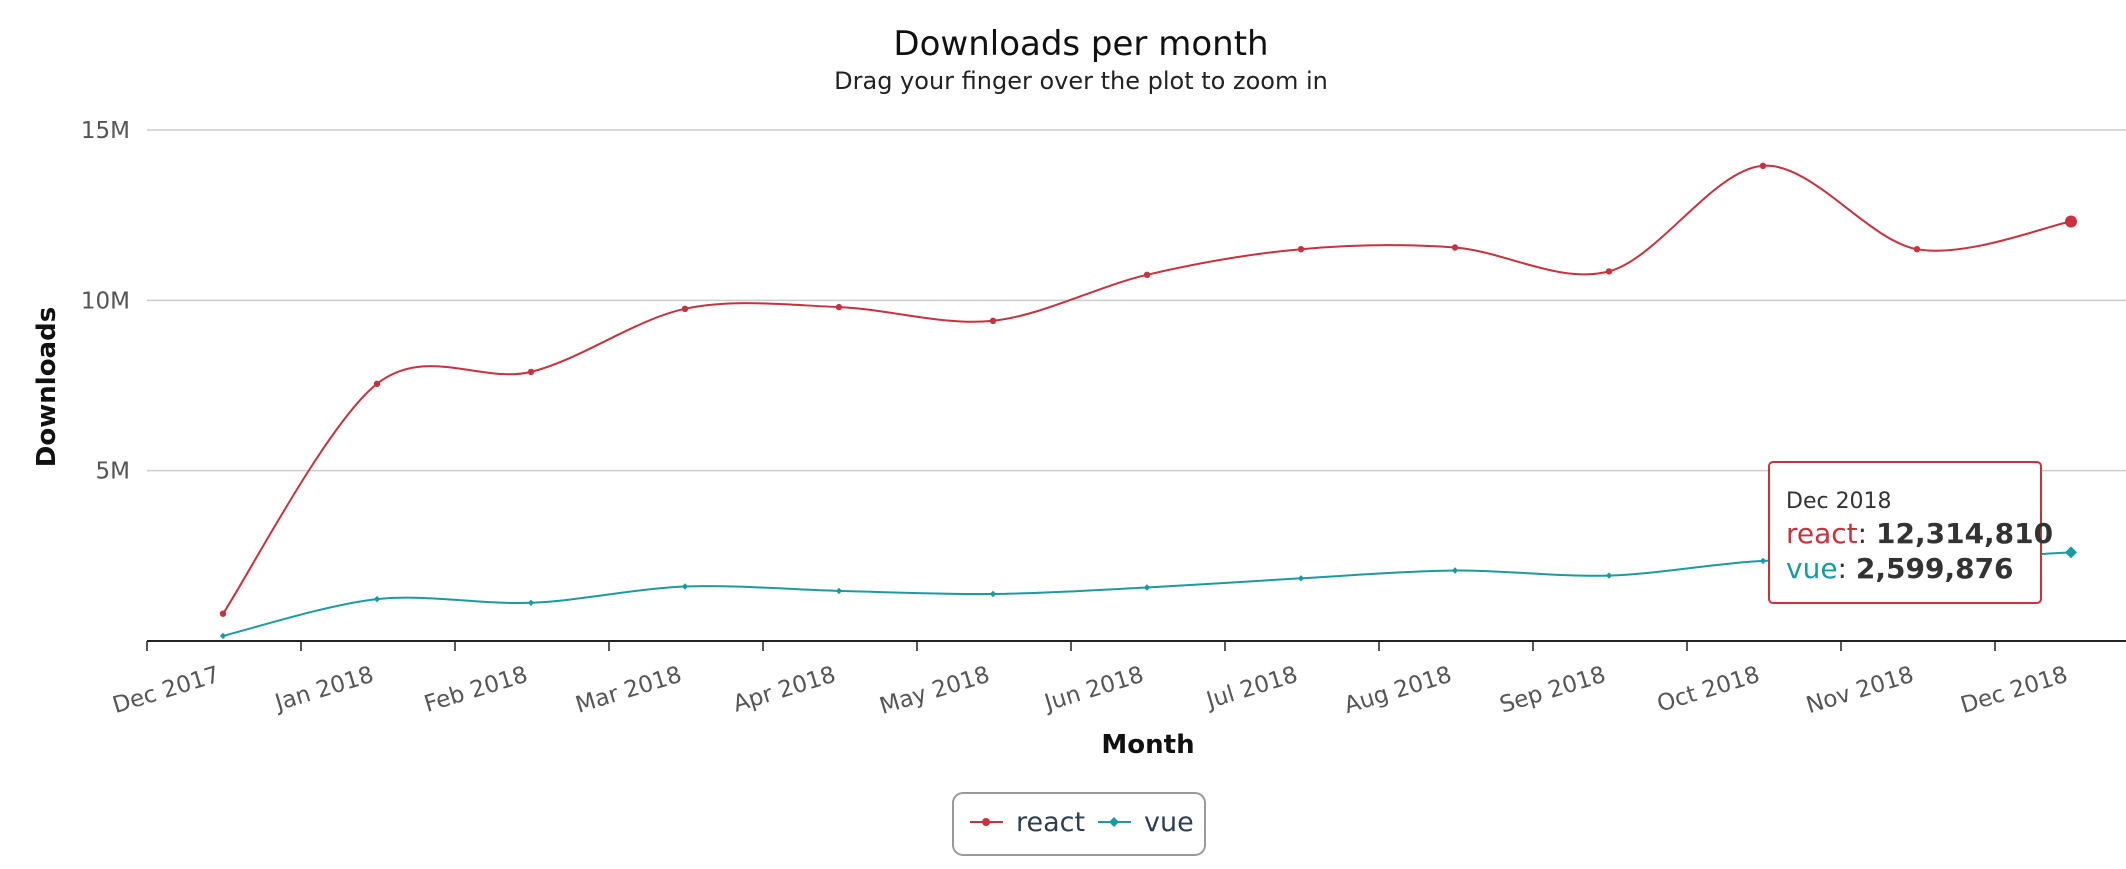 Image resolution: width=2126 pixels, height=869 pixels. What do you see at coordinates (323, 689) in the screenshot?
I see `x-tick-label: Jan 2018` at bounding box center [323, 689].